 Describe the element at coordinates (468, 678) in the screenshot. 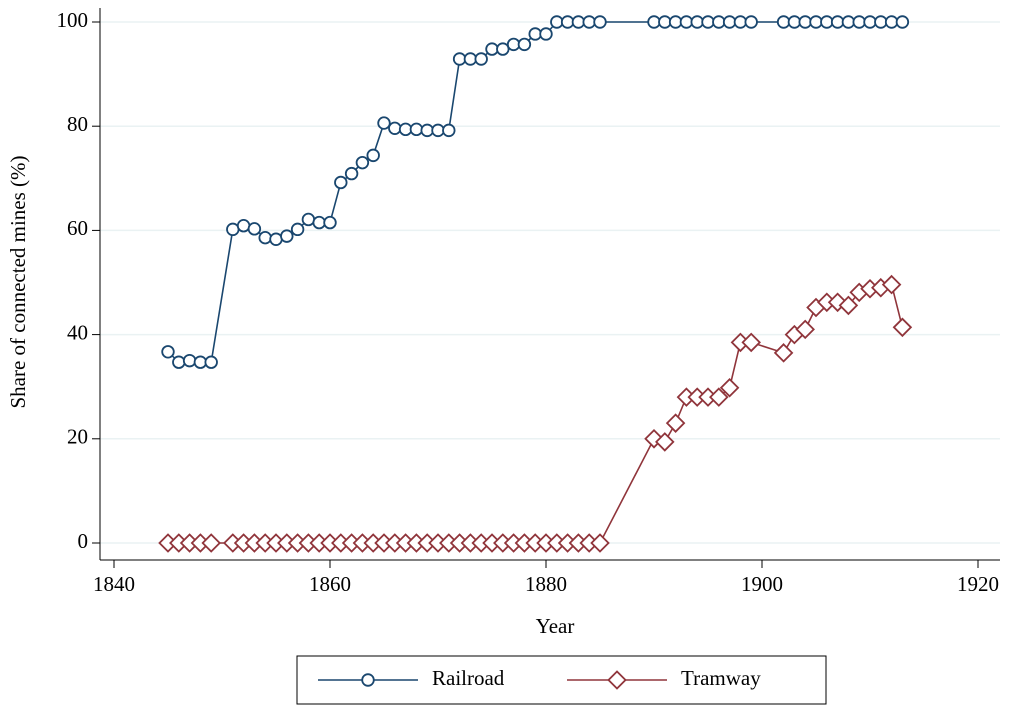

I see `legend-label: Railroad` at that location.